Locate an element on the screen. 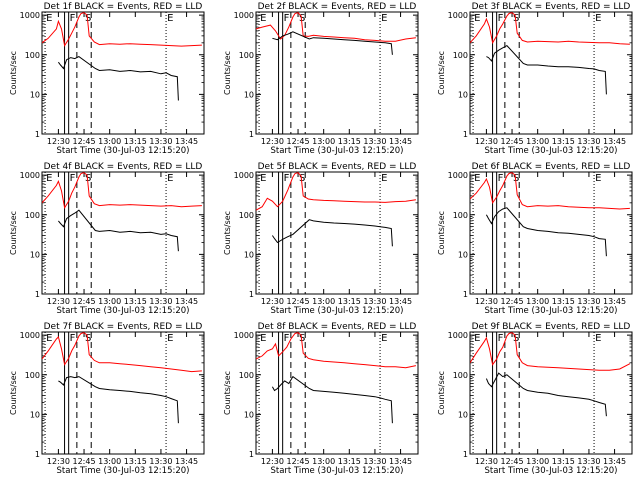 This screenshot has width=640, height=480. panel-title: Det 1f BLACK = Events, RED = LLD is located at coordinates (123, 7).